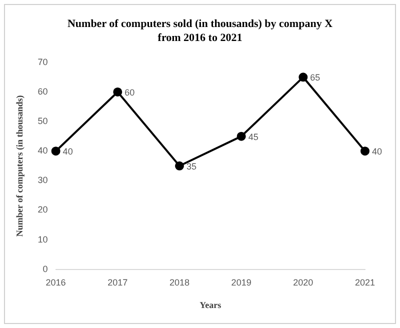 The width and height of the screenshot is (400, 328). Describe the element at coordinates (129, 92) in the screenshot. I see `data-label: 60` at that location.